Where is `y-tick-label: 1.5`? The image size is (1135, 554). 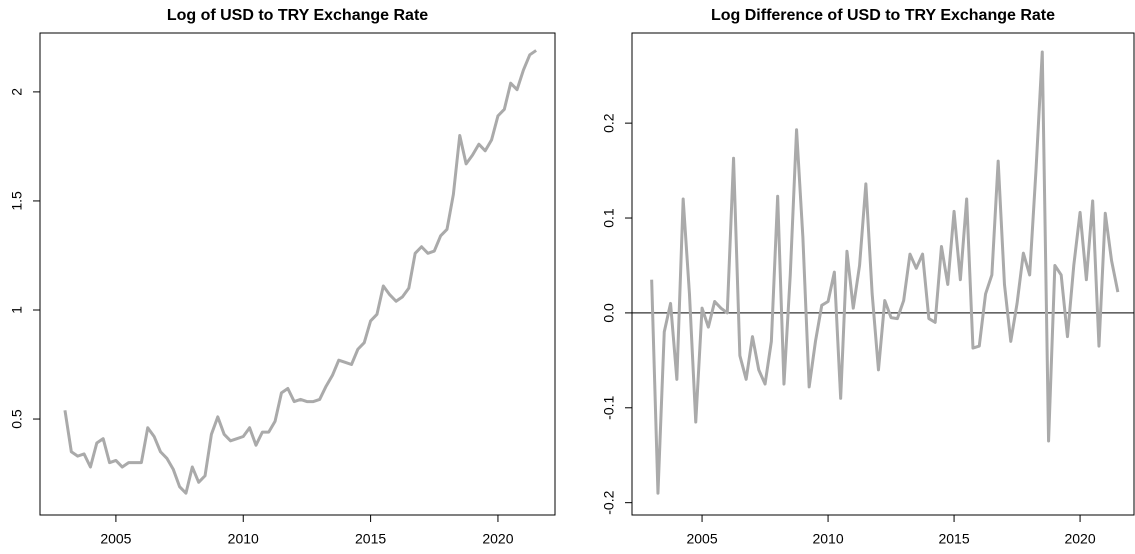
y-tick-label: 1.5 is located at coordinates (17, 201).